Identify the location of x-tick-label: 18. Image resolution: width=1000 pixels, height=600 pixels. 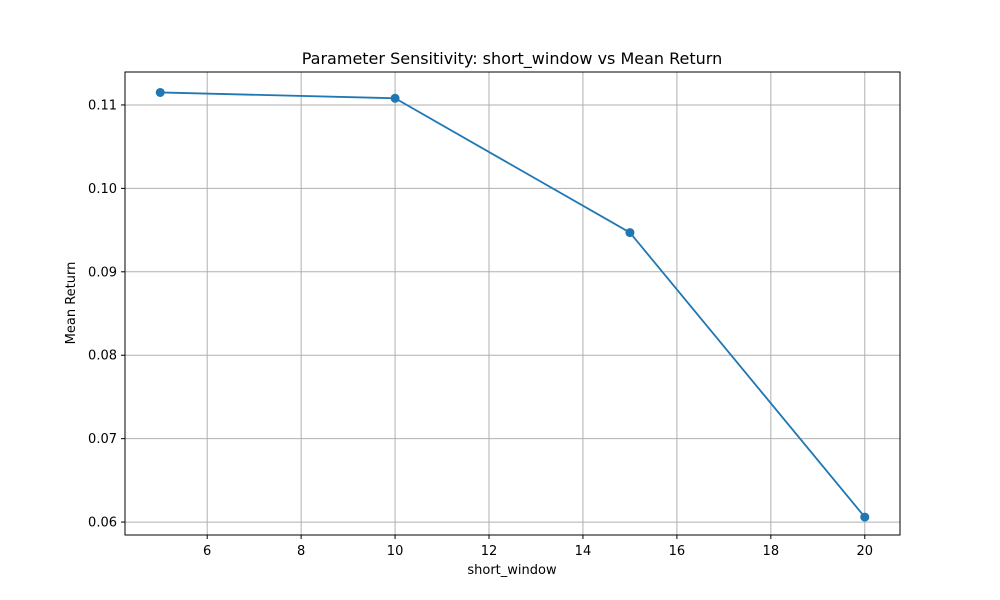
(771, 551).